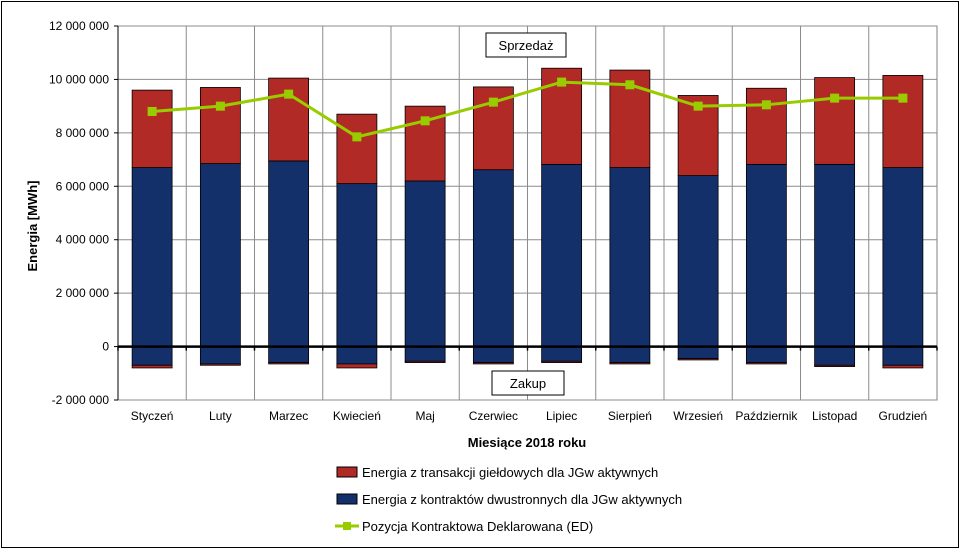 This screenshot has height=552, width=963. Describe the element at coordinates (105, 347) in the screenshot. I see `y-tick-label: 0` at that location.